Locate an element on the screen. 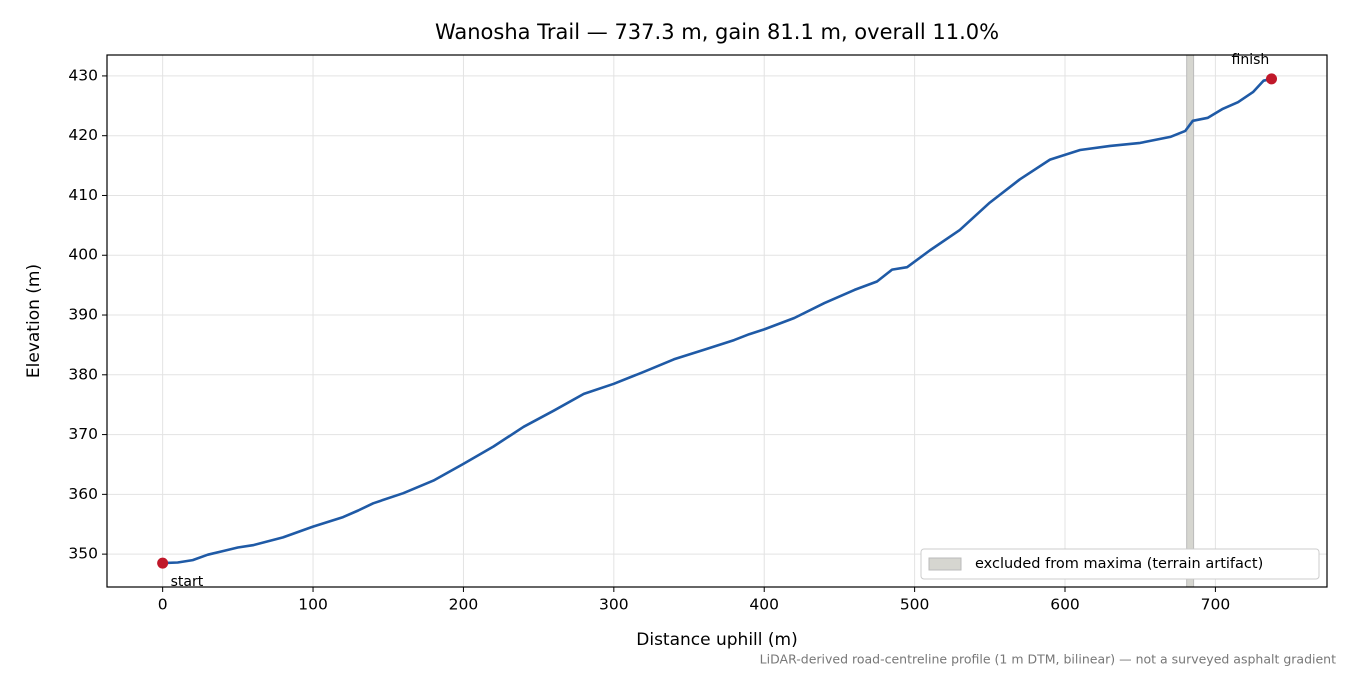 The height and width of the screenshot is (675, 1350). x-tick-label: 200 is located at coordinates (464, 605).